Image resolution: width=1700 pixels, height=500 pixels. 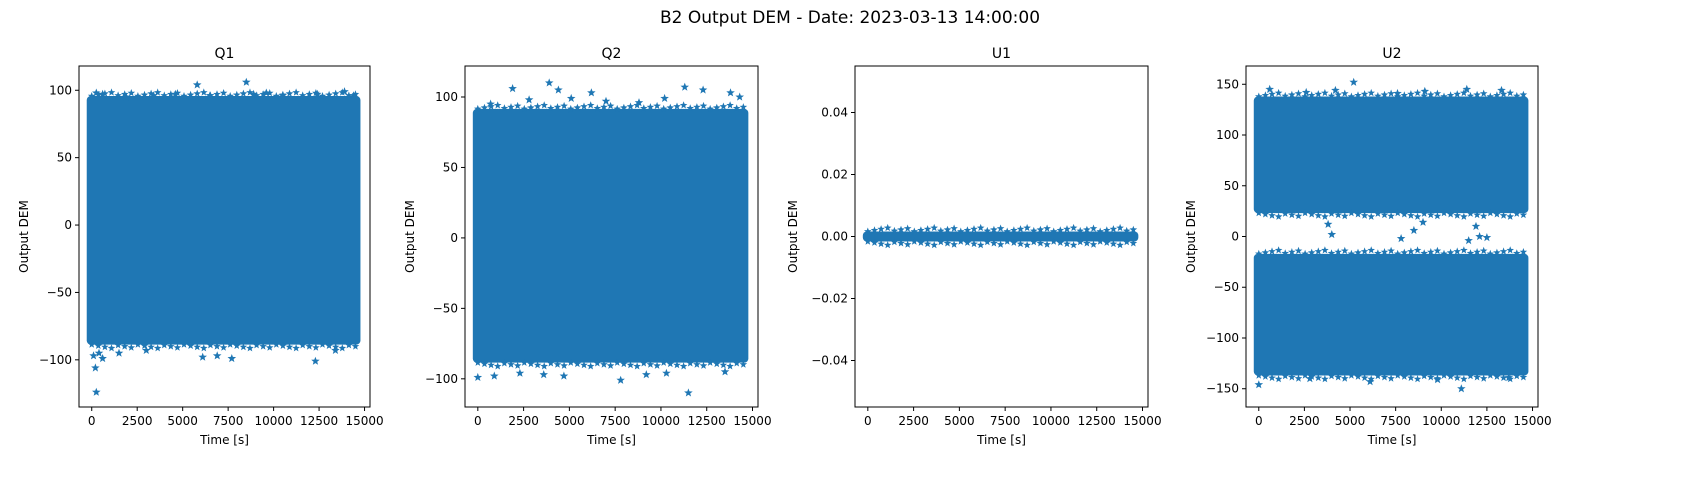 I want to click on y-axis-label: Output DEM, so click(x=1191, y=236).